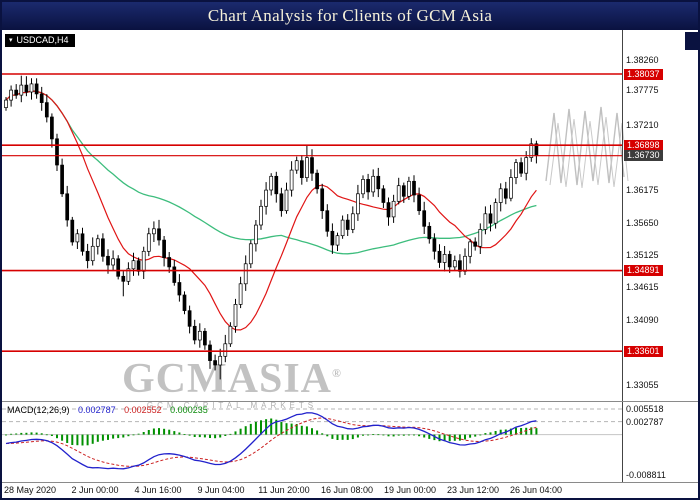 This screenshot has width=700, height=500. I want to click on chevron-down-icon: ▾, so click(11, 40).